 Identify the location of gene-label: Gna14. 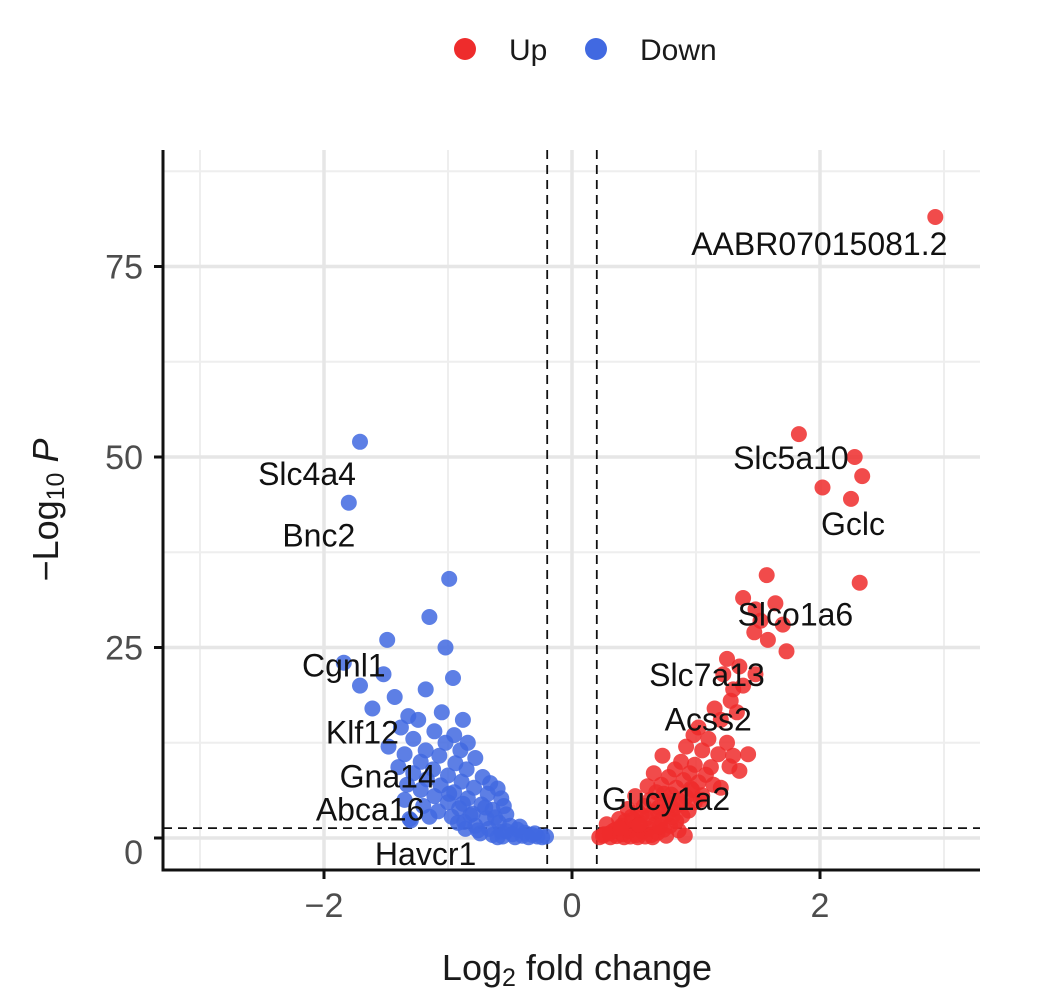
(388, 777).